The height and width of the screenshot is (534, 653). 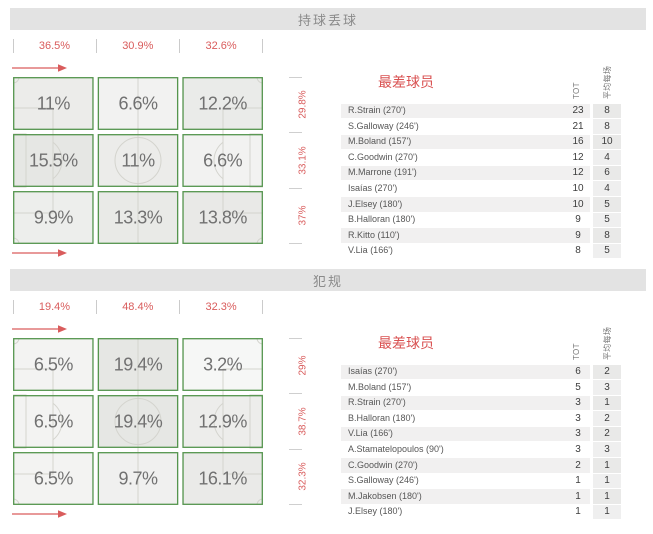 I want to click on column-percent: 36.5%, so click(x=54, y=46).